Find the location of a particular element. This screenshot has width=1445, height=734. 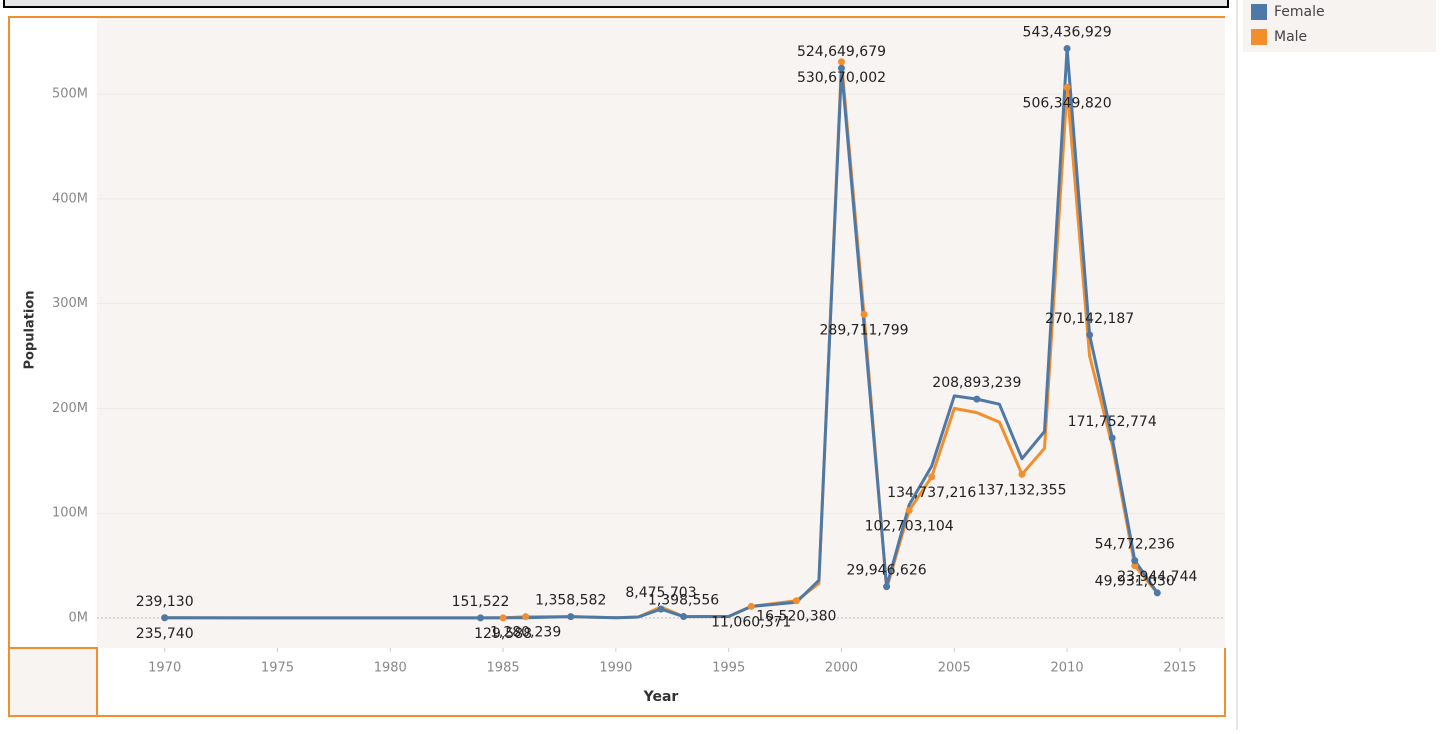

data-label: 530,670,002 is located at coordinates (841, 78).